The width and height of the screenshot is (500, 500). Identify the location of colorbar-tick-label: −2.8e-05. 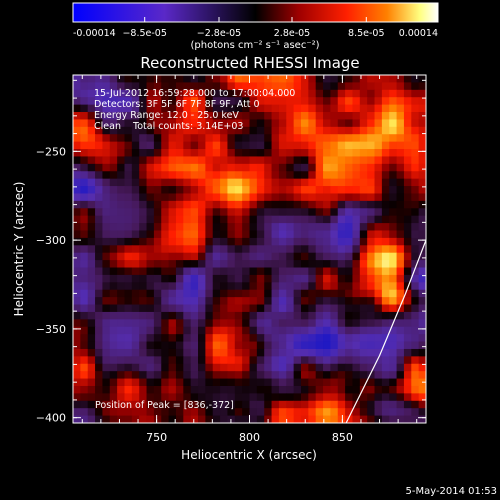
(219, 33).